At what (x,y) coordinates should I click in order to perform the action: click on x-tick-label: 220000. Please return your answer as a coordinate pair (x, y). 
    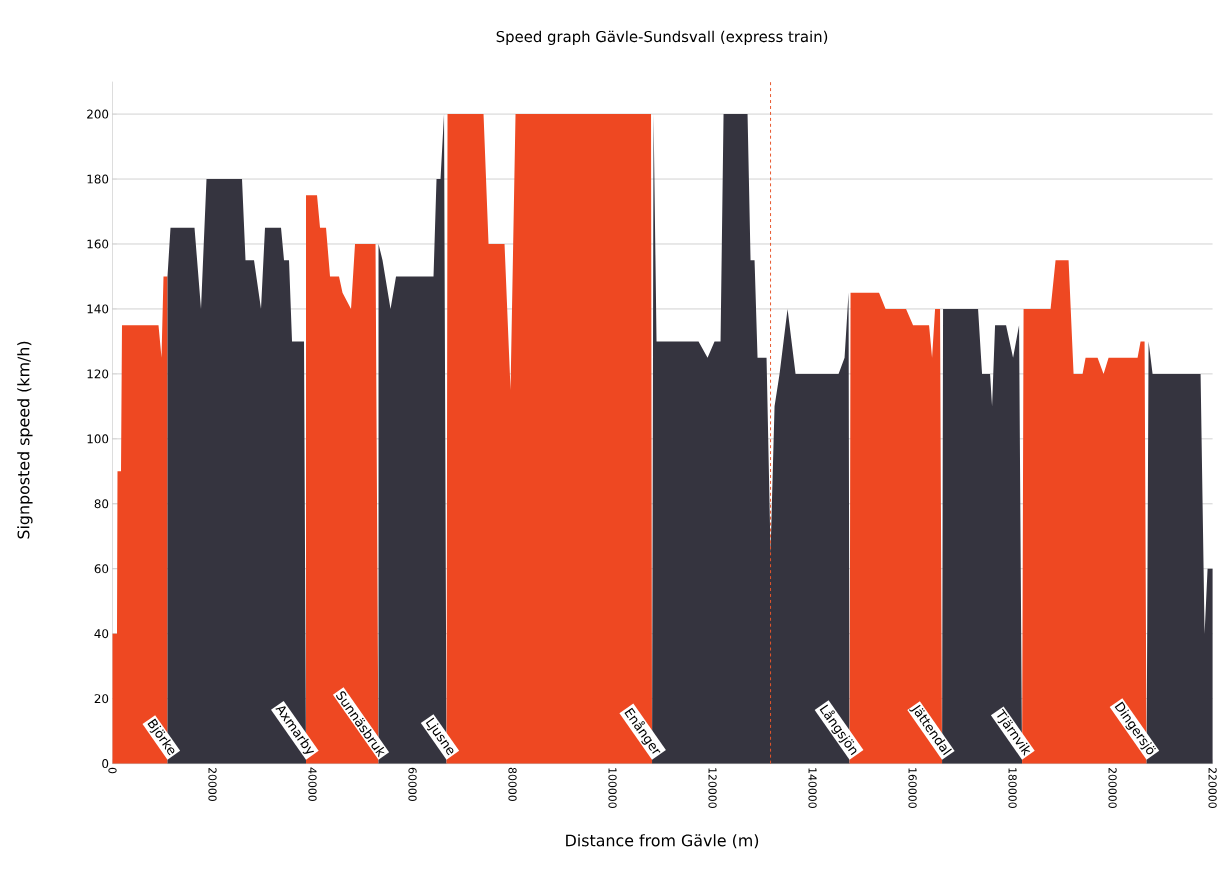
    Looking at the image, I should click on (1212, 787).